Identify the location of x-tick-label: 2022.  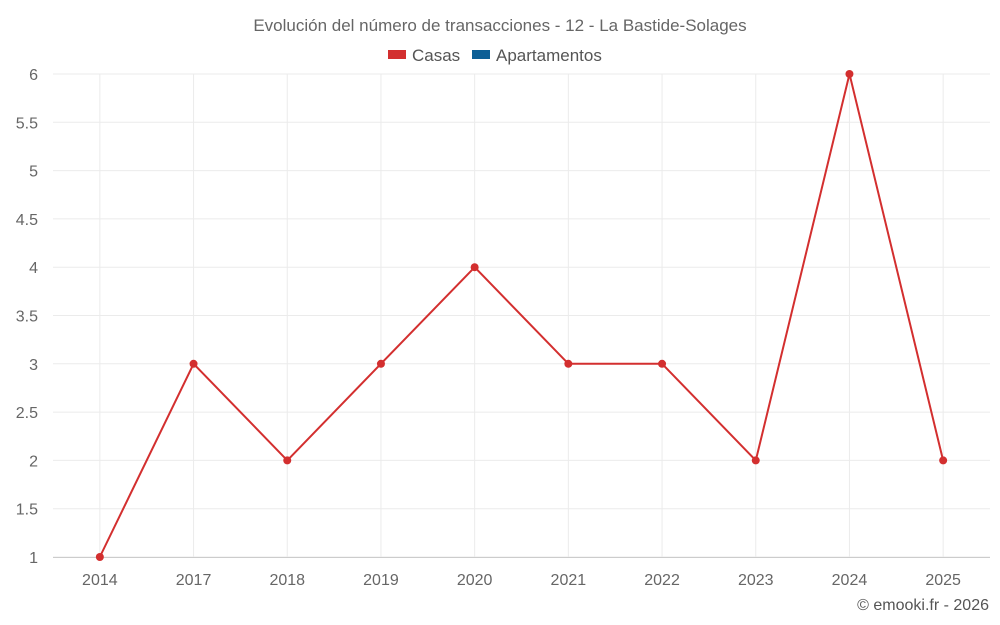
(662, 580).